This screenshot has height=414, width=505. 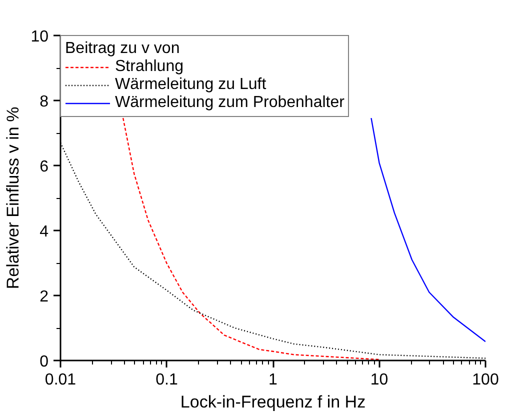 What do you see at coordinates (273, 402) in the screenshot?
I see `x-axis-title: Lock-in-Frequenz f in Hz` at bounding box center [273, 402].